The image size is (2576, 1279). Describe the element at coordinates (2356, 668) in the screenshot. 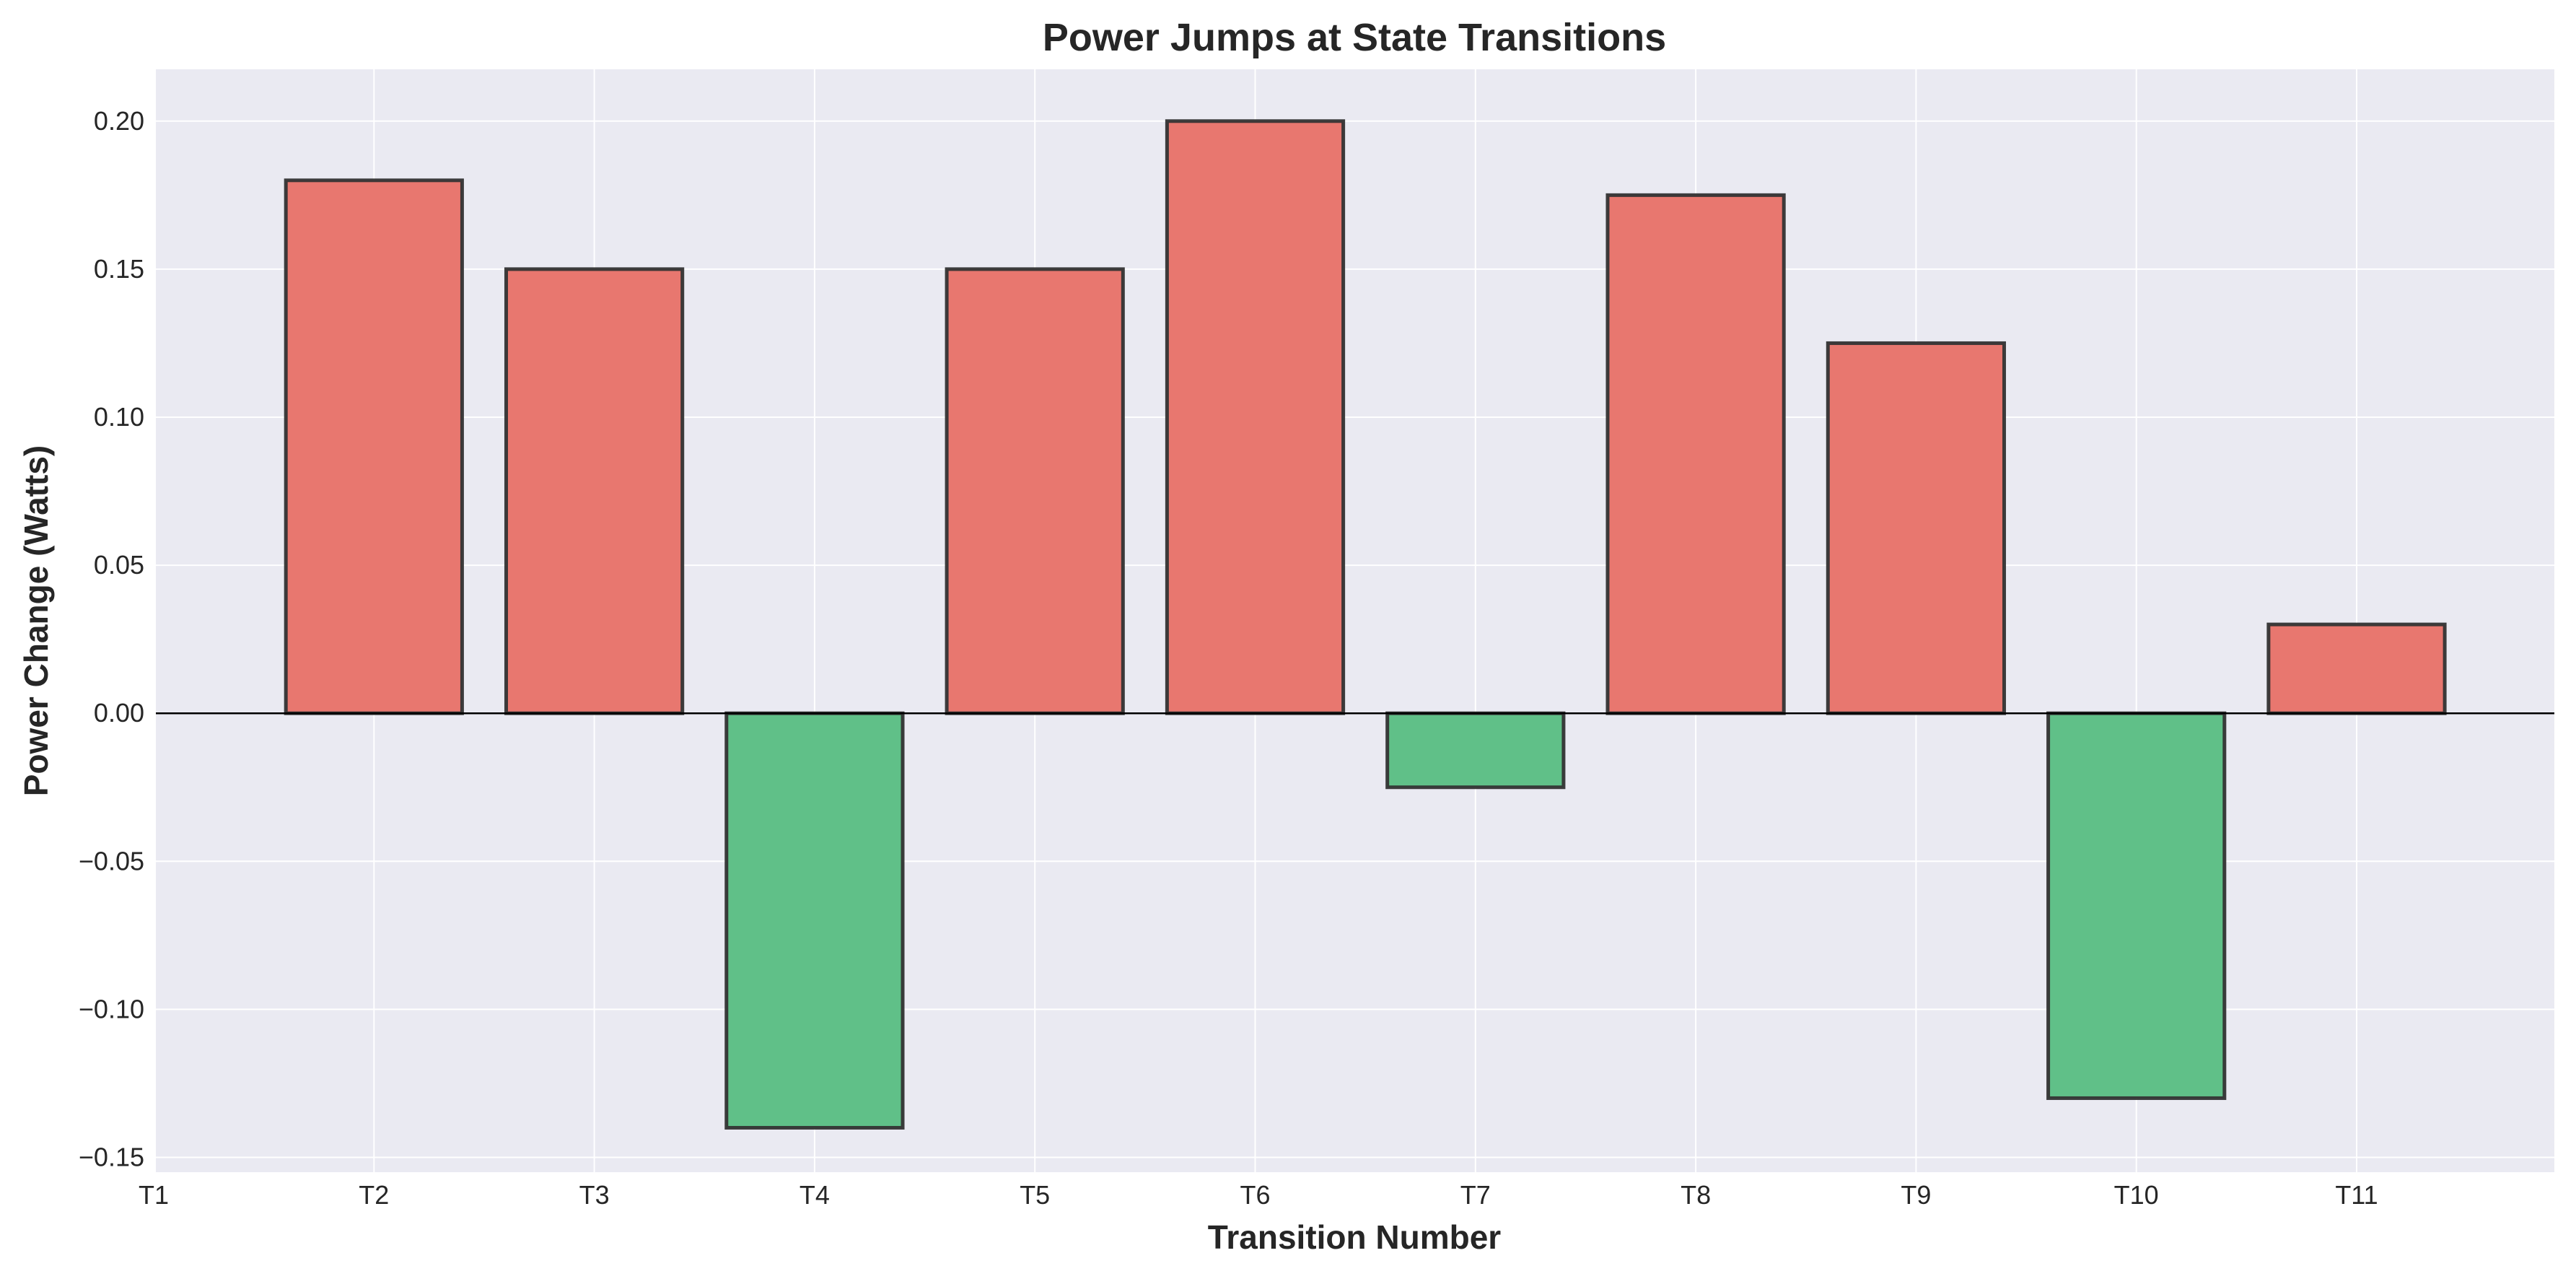

I see `bar-t11` at that location.